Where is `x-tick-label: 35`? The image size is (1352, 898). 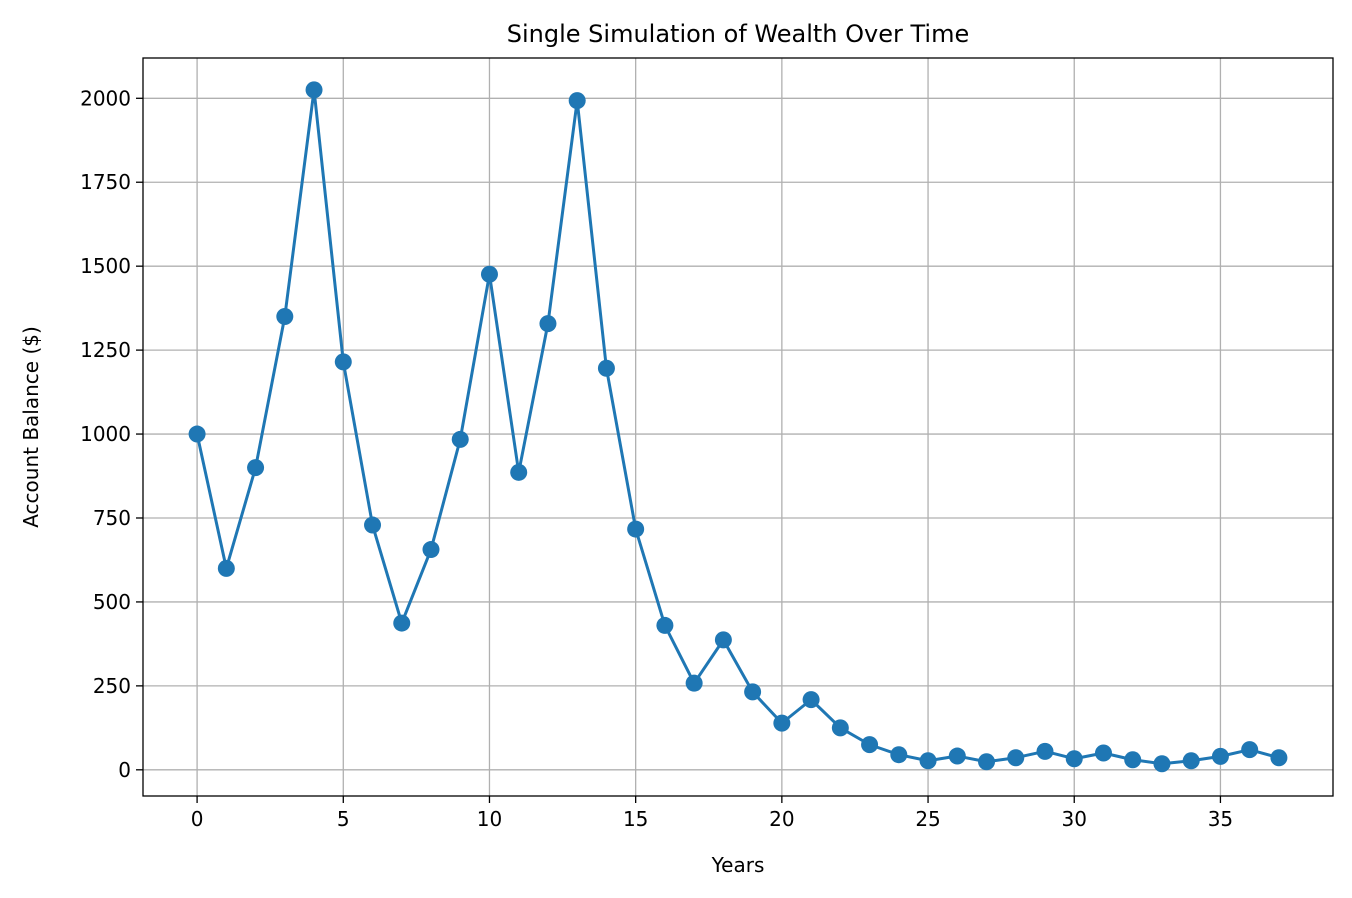 x-tick-label: 35 is located at coordinates (1220, 819).